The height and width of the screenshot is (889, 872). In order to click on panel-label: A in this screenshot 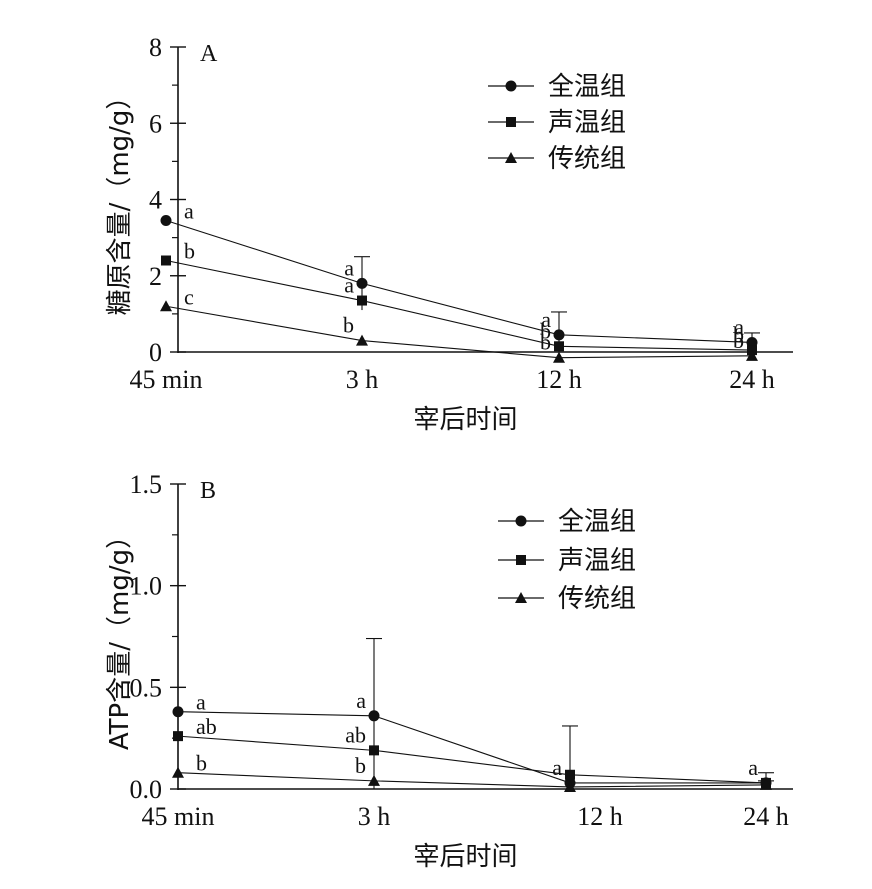, I will do `click(209, 54)`.